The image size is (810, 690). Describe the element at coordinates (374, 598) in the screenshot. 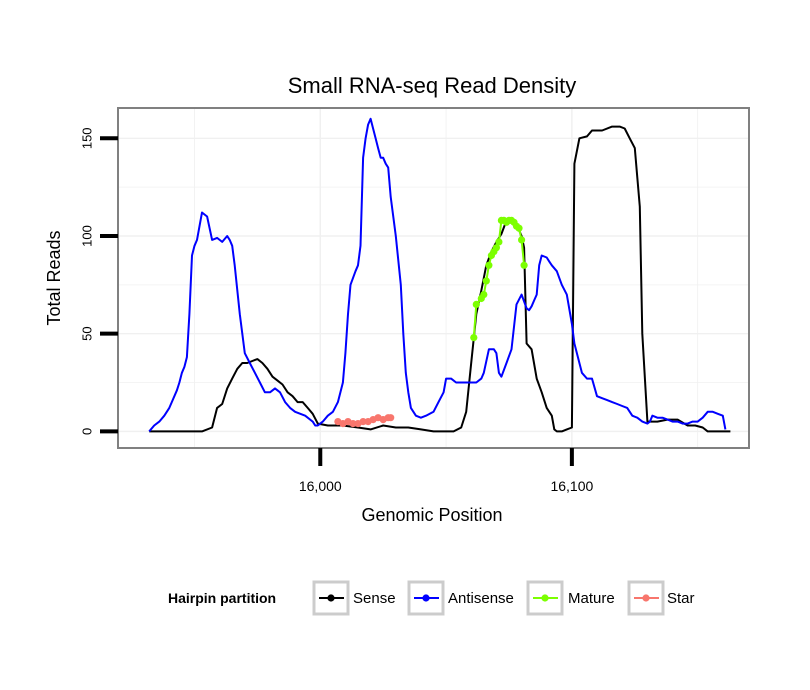

I see `sense-legend-label: Sense` at that location.